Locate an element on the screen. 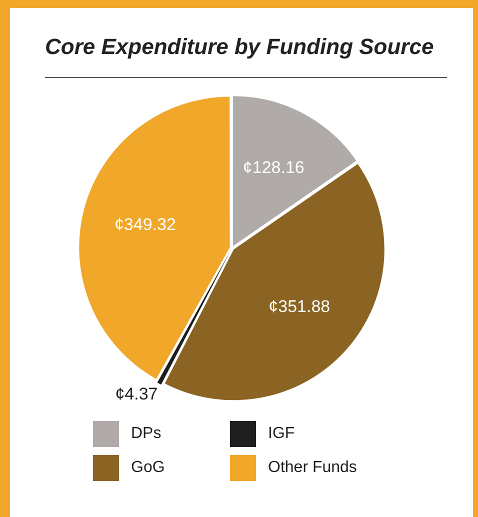 This screenshot has width=478, height=517. data-label: ¢4.37 is located at coordinates (136, 394).